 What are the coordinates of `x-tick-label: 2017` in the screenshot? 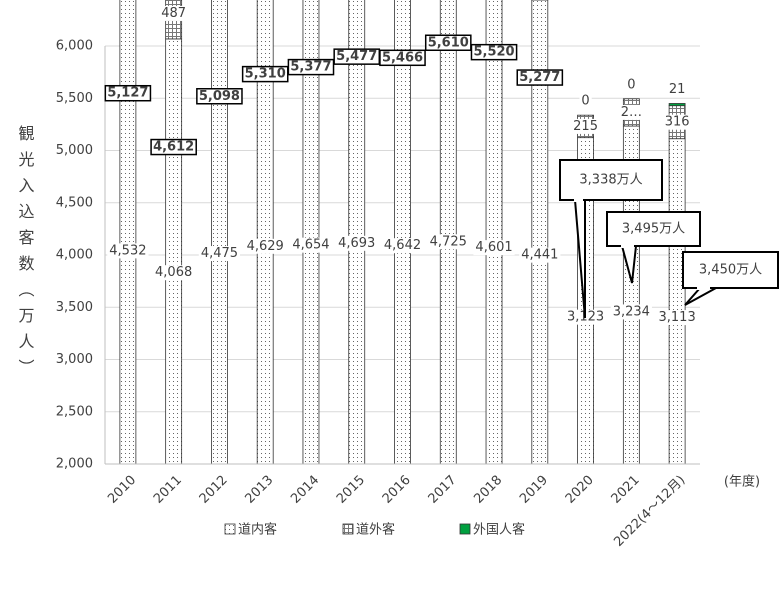 It's located at (443, 490).